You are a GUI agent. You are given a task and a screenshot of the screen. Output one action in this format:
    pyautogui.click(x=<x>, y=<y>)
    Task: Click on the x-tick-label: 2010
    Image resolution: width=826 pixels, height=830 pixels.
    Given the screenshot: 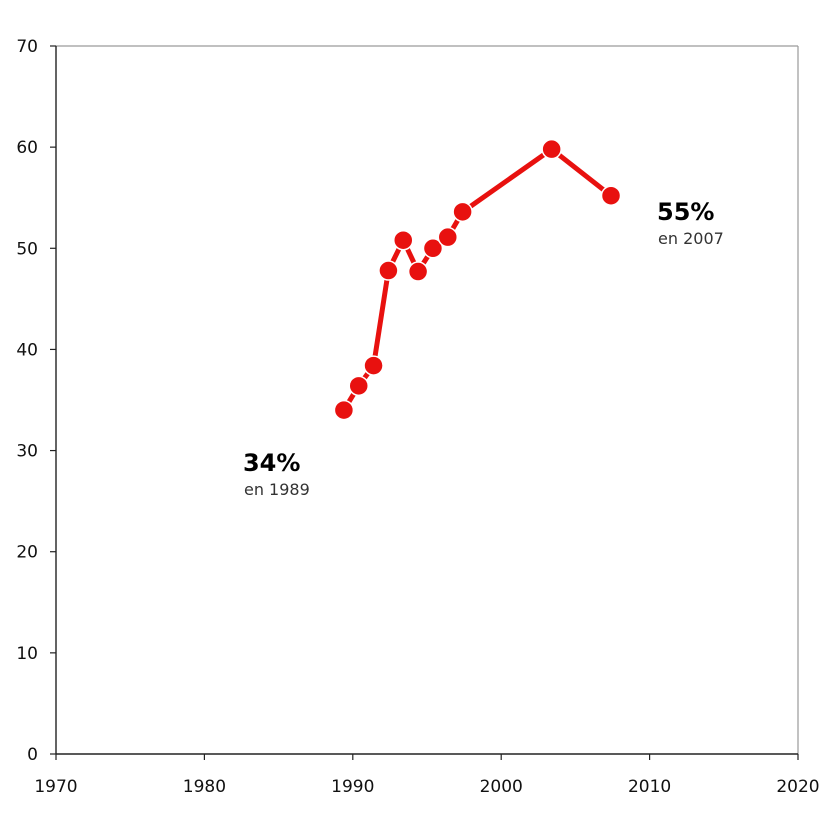 What is the action you would take?
    pyautogui.click(x=649, y=787)
    